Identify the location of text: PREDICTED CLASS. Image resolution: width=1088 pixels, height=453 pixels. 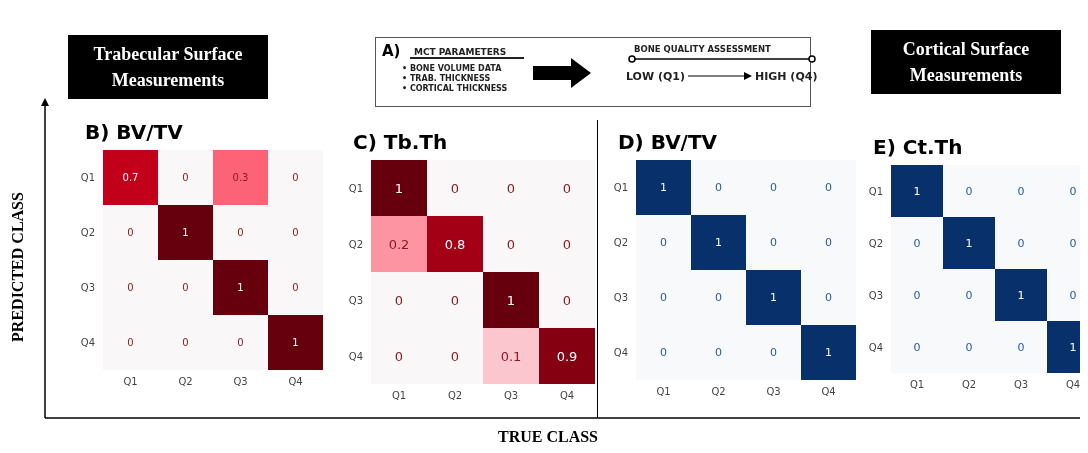
(18, 267).